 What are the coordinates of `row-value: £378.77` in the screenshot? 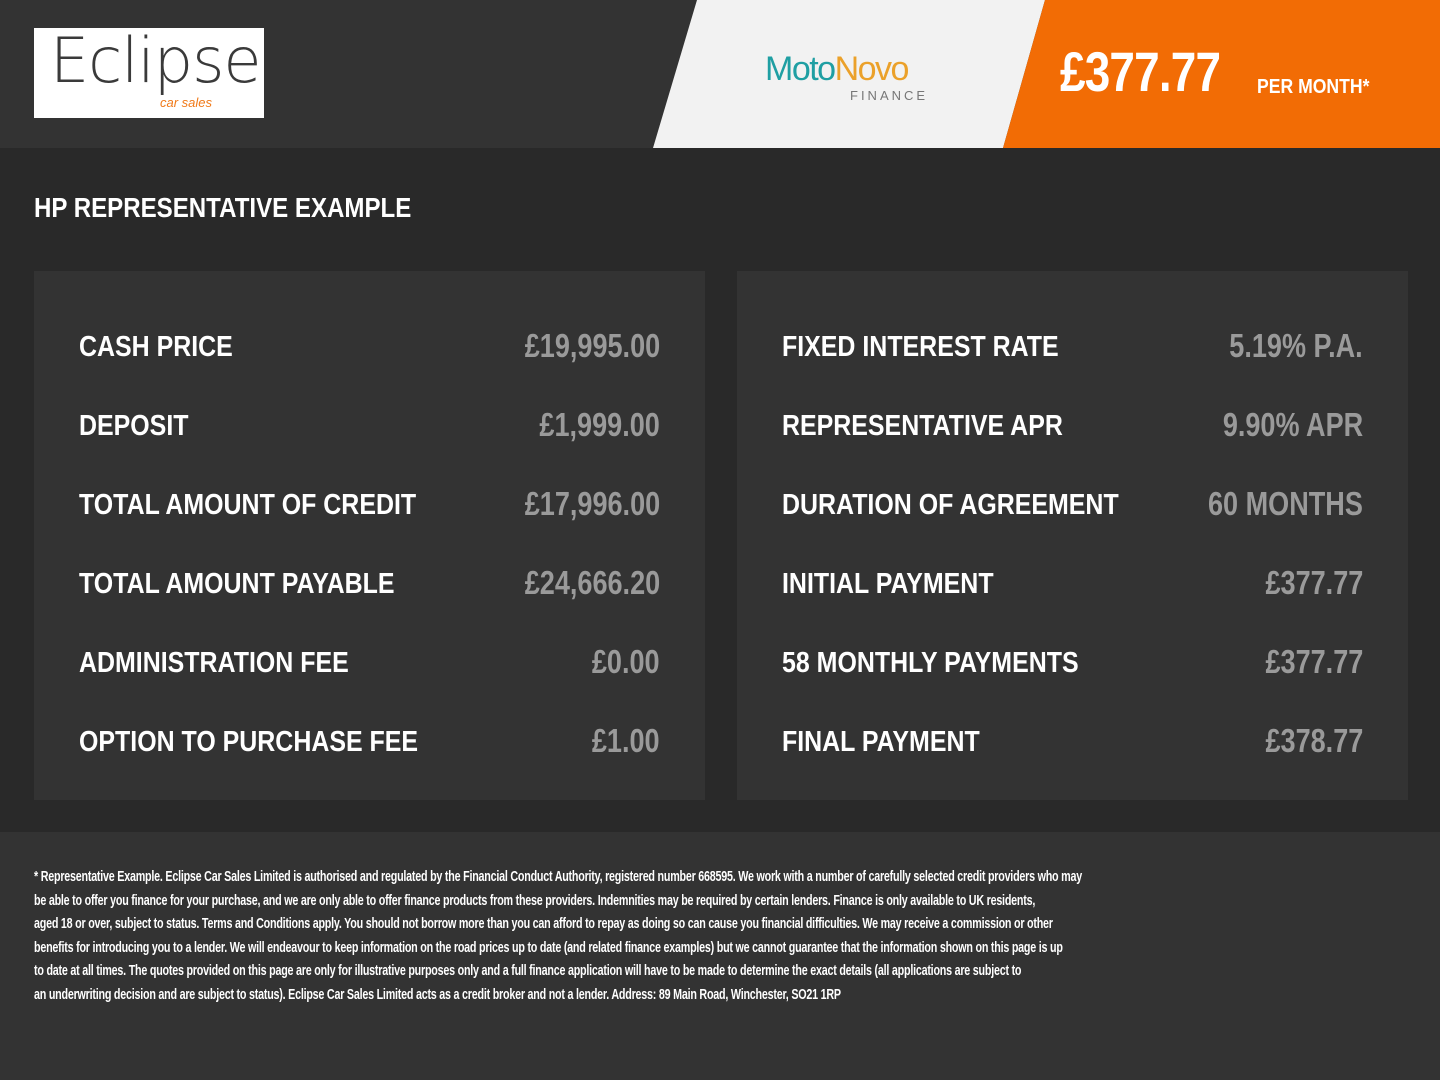 It's located at (1314, 740).